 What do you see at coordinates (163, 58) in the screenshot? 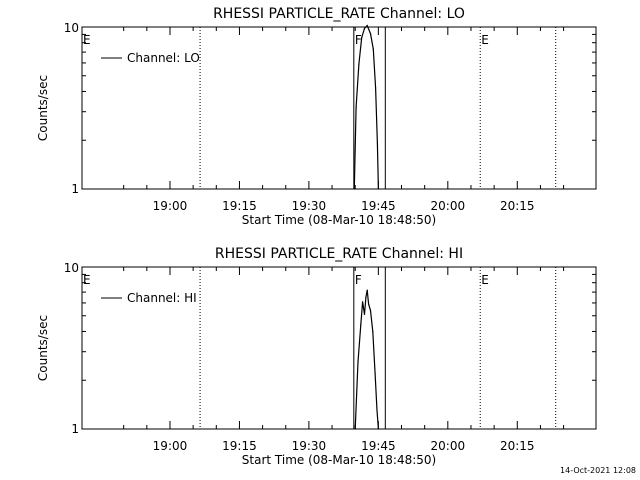
I see `legend-label: Channel: LO` at bounding box center [163, 58].